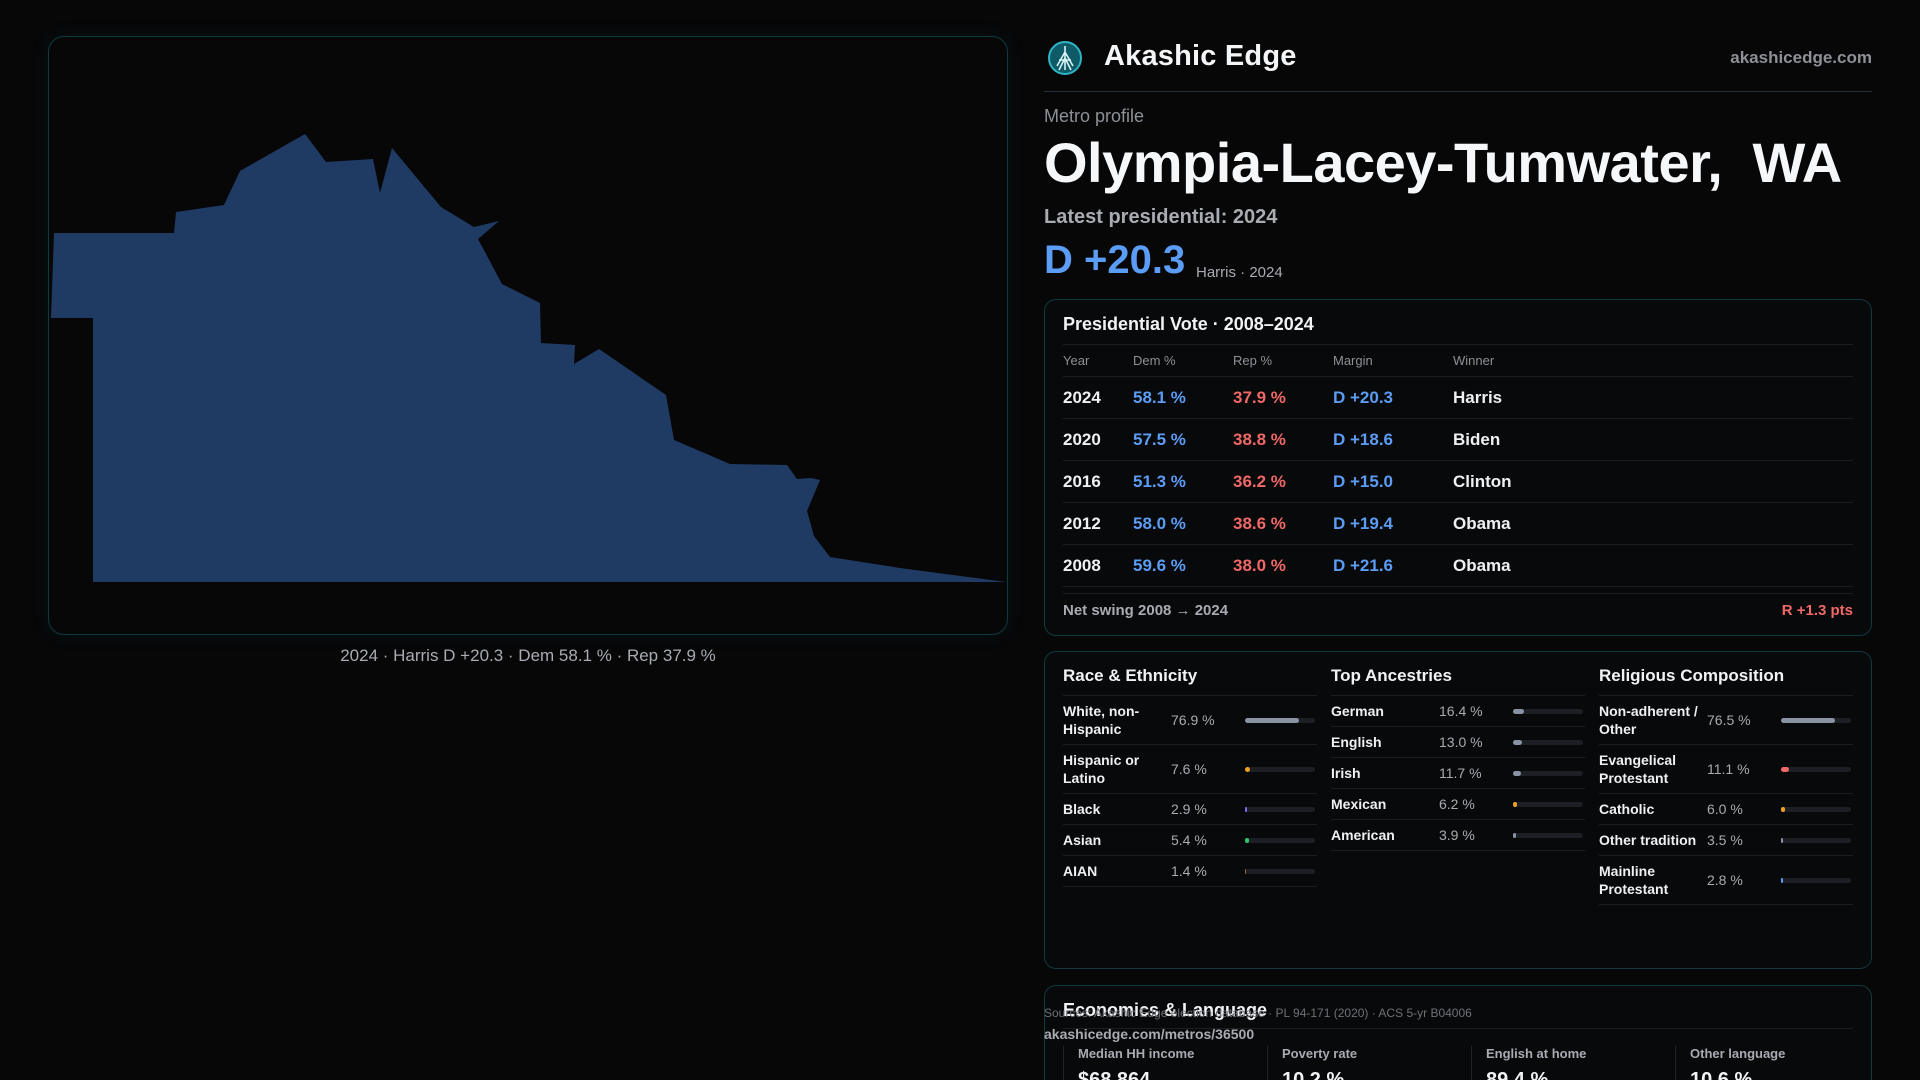 The image size is (1920, 1080). Describe the element at coordinates (1648, 720) in the screenshot. I see `item-label: Non-adherent / Other` at that location.